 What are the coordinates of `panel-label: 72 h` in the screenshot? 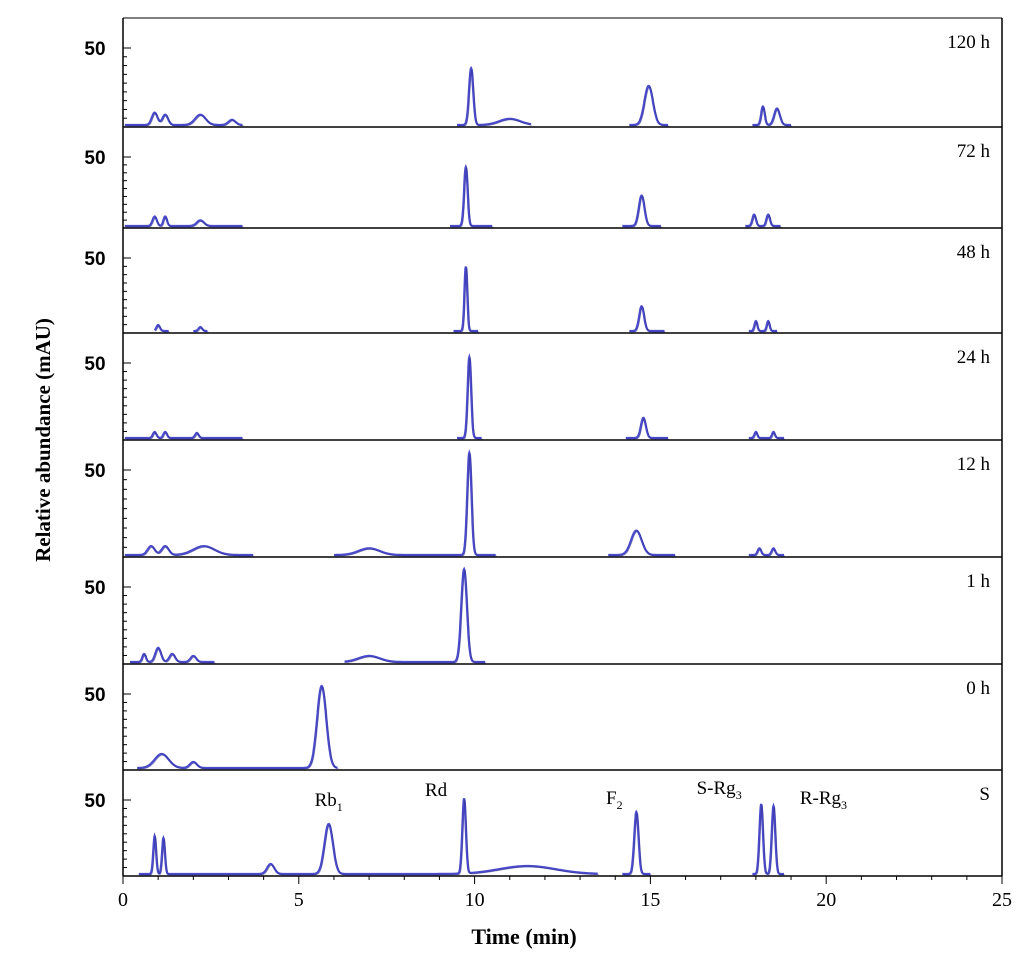 It's located at (974, 151).